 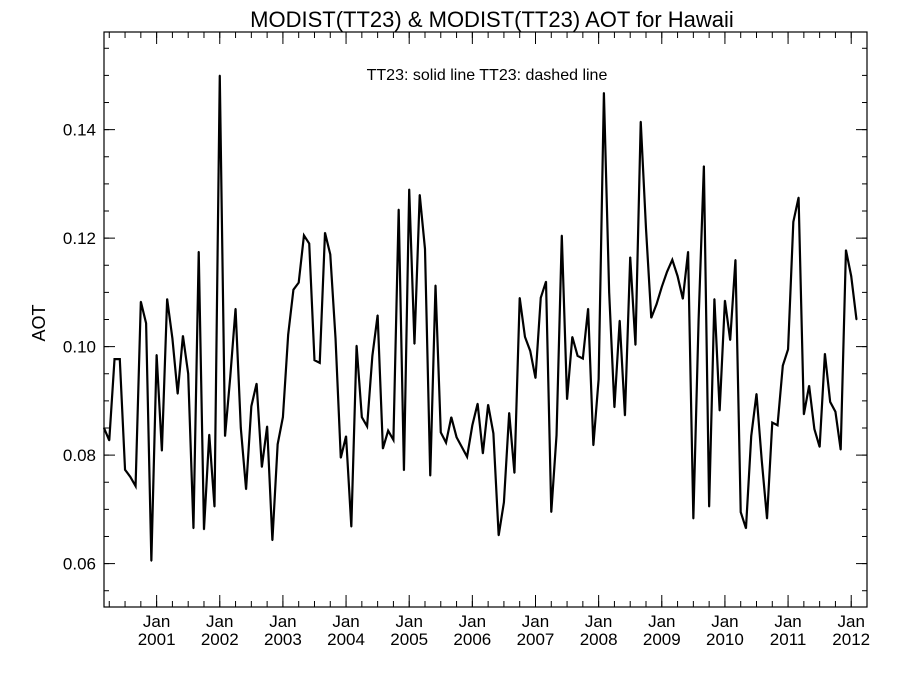 What do you see at coordinates (79, 130) in the screenshot?
I see `y-tick-label: 0.14` at bounding box center [79, 130].